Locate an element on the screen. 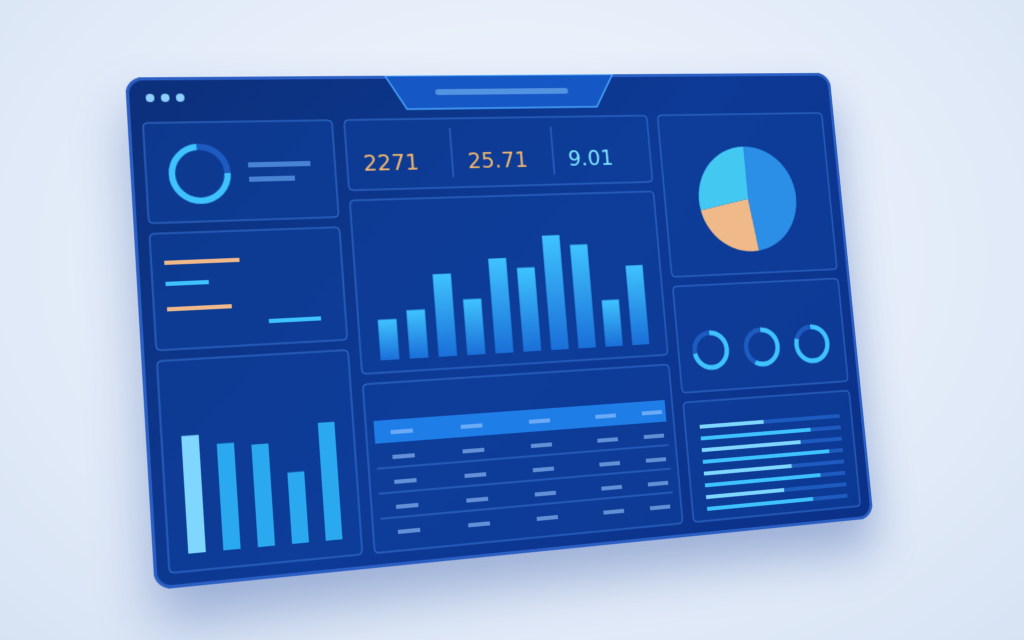 Image resolution: width=1024 pixels, height=640 pixels. stats-card is located at coordinates (498, 153).